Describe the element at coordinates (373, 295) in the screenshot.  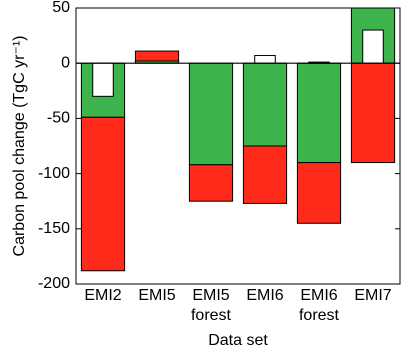
I see `x-tick-label: EMI7` at that location.